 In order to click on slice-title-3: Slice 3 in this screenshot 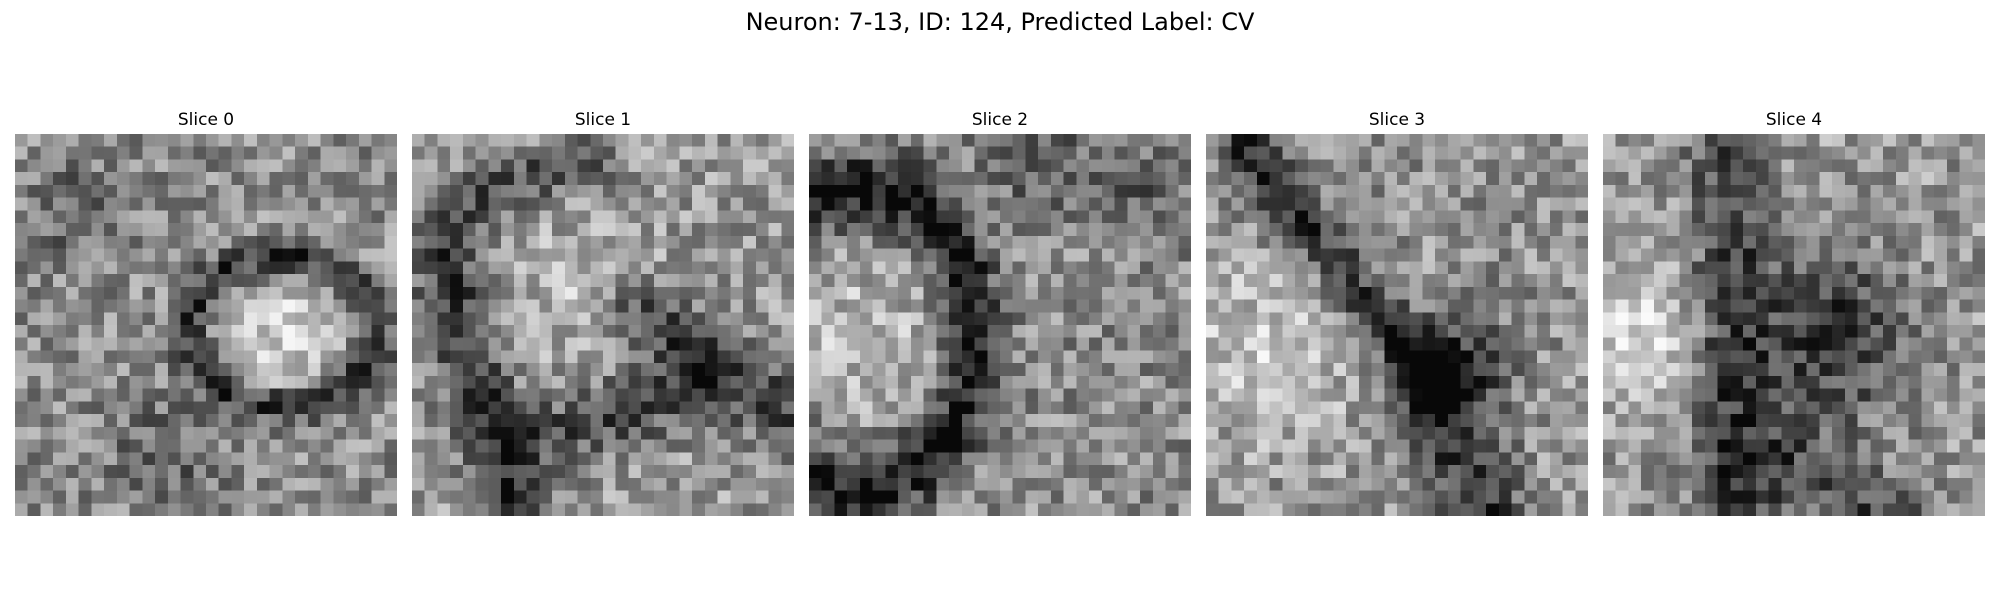, I will do `click(1397, 120)`.